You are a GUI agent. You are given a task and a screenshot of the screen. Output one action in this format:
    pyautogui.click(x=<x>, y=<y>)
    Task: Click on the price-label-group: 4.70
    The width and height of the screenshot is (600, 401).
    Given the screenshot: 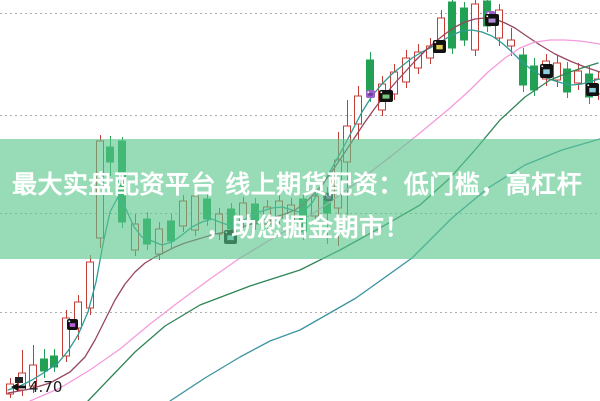 What is the action you would take?
    pyautogui.click(x=36, y=387)
    